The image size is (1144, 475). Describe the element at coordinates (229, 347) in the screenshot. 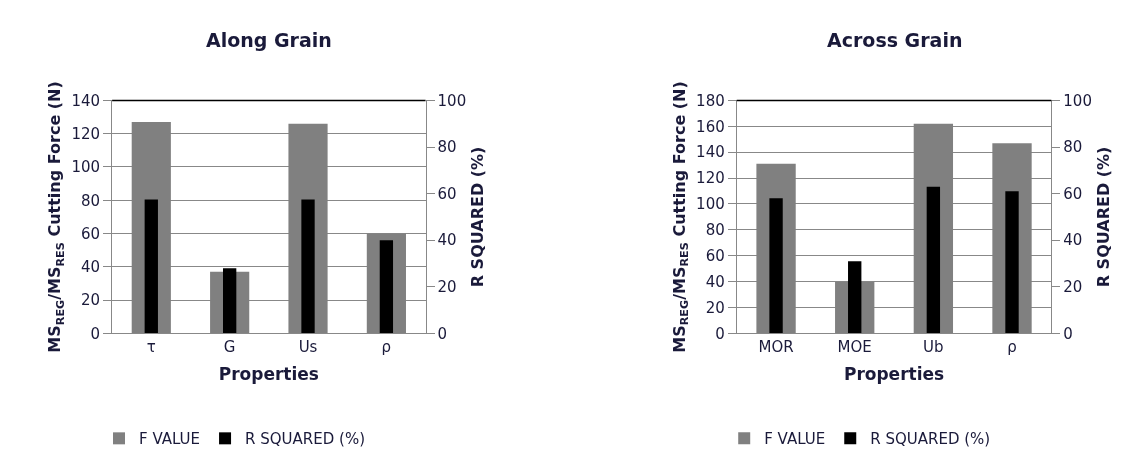

I see `x-tick-label: G` at that location.